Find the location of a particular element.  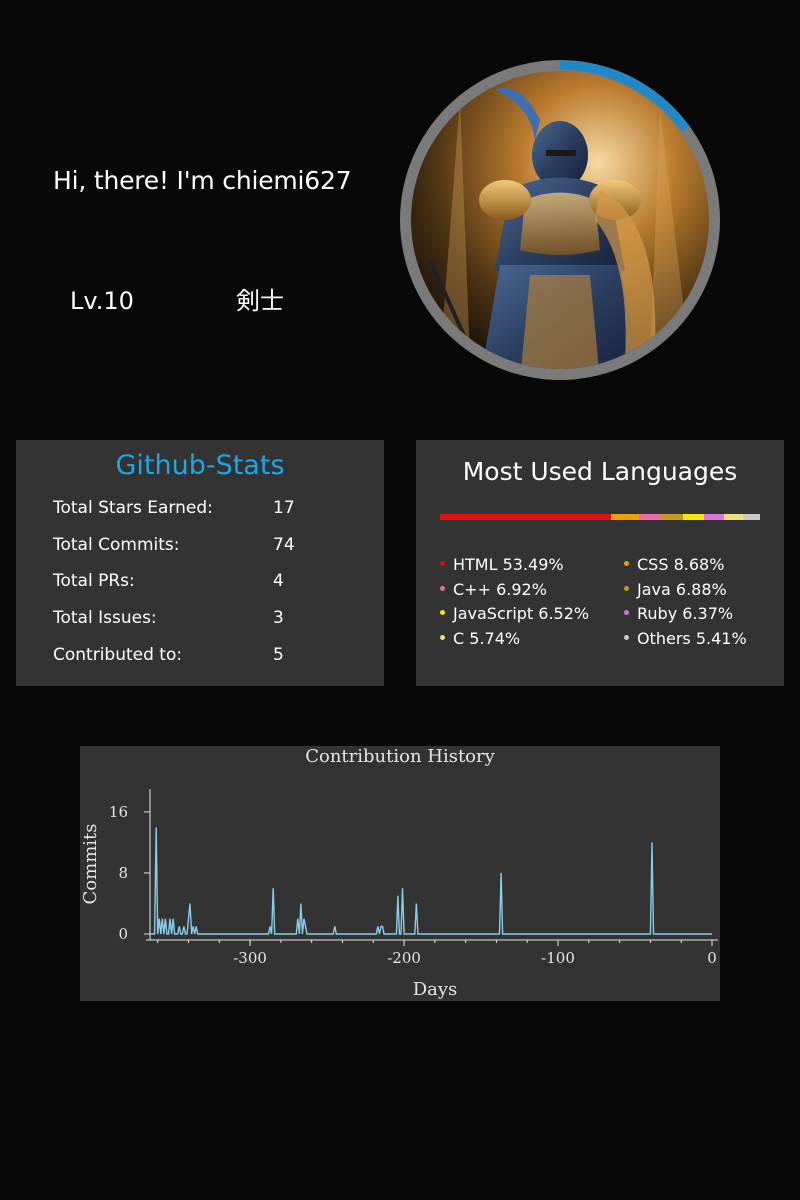

language-label: HTML 53.49% is located at coordinates (508, 564).